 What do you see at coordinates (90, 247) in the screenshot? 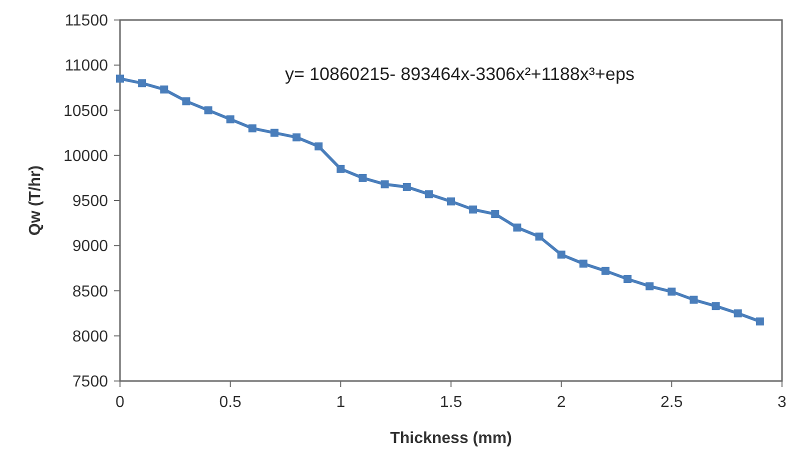
I see `y-tick-label: 9000` at bounding box center [90, 247].